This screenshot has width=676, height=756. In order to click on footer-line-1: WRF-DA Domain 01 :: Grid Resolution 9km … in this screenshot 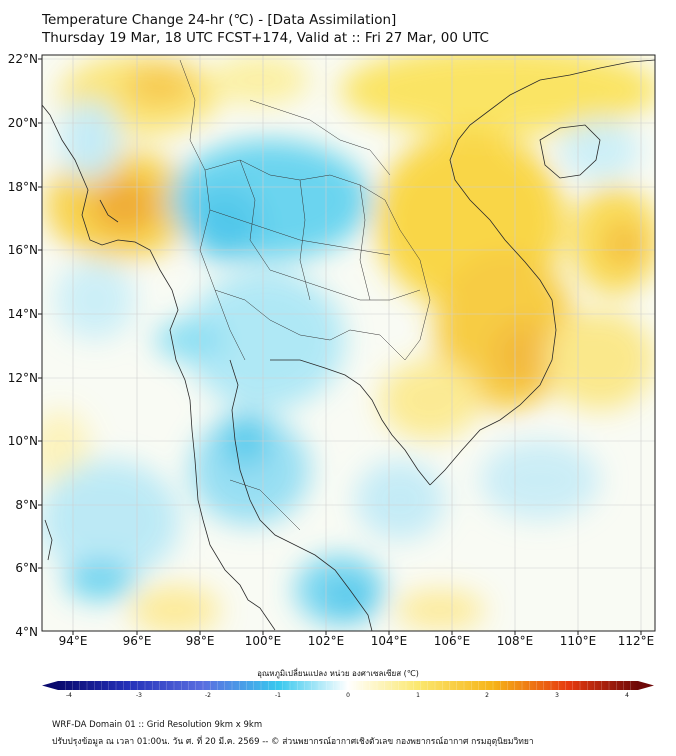, I will do `click(157, 725)`.